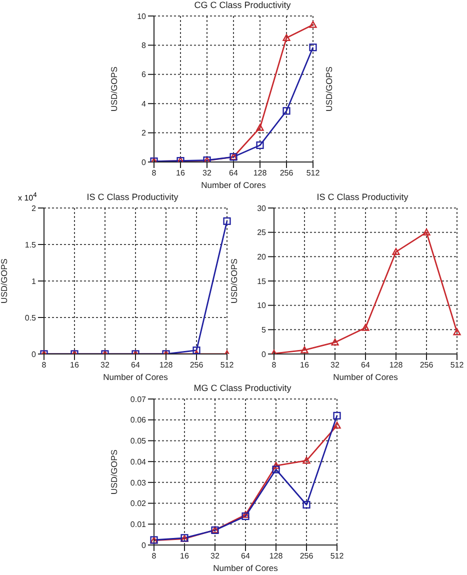 Image resolution: width=467 pixels, height=575 pixels. I want to click on chart-title: CG C Class Productivity, so click(242, 6).